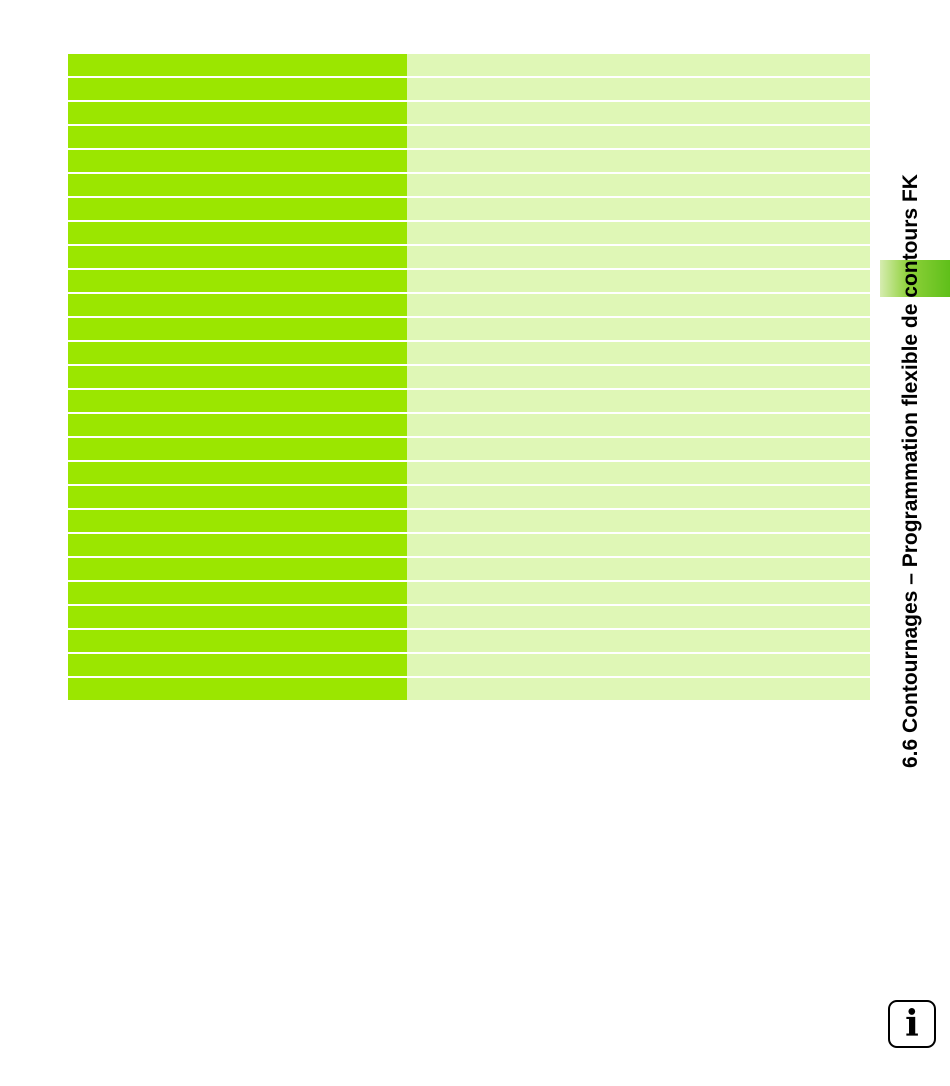  I want to click on info-icon: i, so click(912, 1024).